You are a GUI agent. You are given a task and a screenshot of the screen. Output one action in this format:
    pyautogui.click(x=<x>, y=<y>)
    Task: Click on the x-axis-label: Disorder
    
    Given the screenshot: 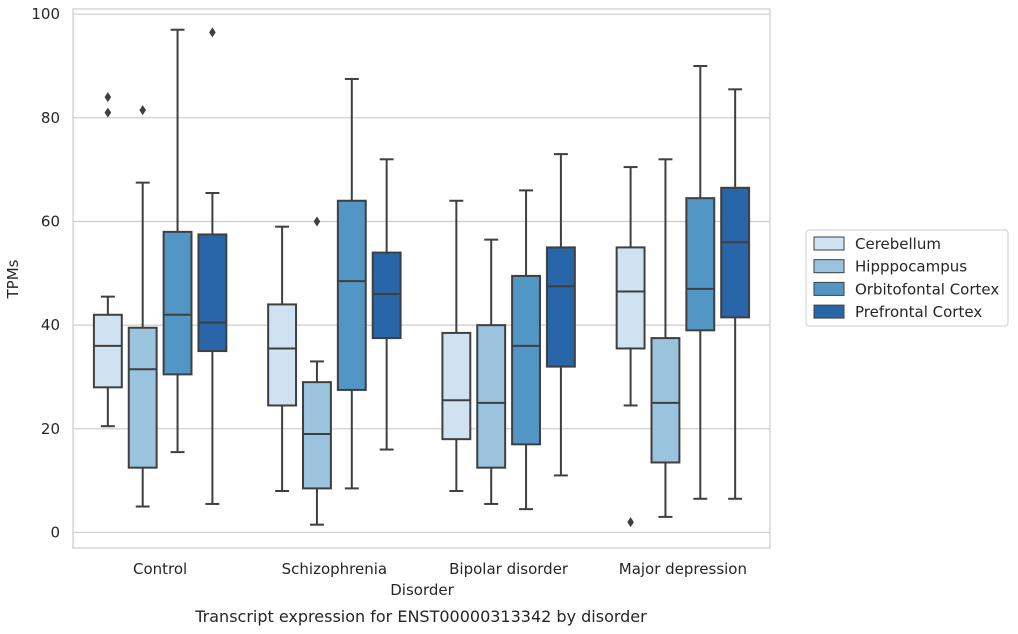 What is the action you would take?
    pyautogui.click(x=422, y=590)
    